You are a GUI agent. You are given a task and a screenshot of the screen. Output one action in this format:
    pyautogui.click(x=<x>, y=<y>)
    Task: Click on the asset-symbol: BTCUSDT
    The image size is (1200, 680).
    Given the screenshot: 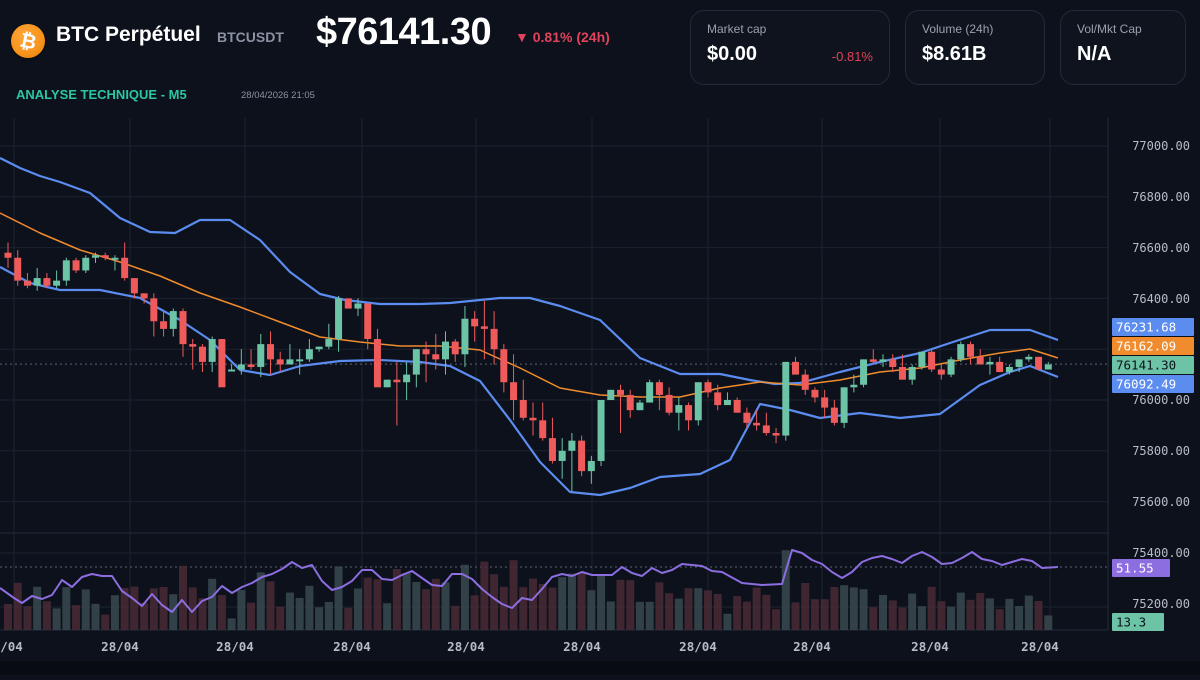 What is the action you would take?
    pyautogui.click(x=250, y=37)
    